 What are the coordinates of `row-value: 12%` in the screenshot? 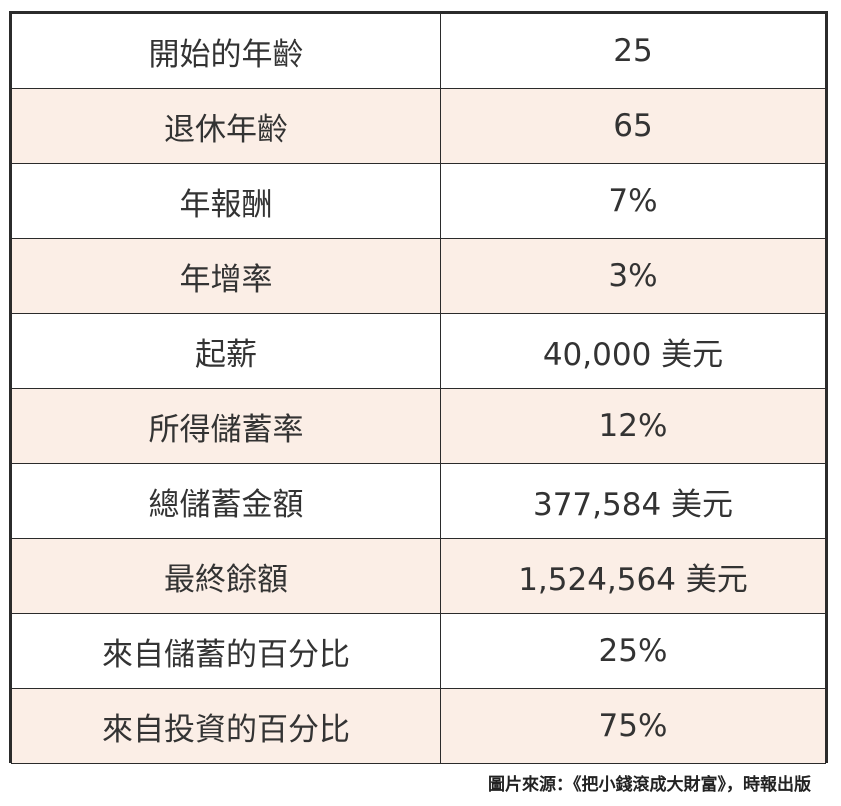 It's located at (633, 426).